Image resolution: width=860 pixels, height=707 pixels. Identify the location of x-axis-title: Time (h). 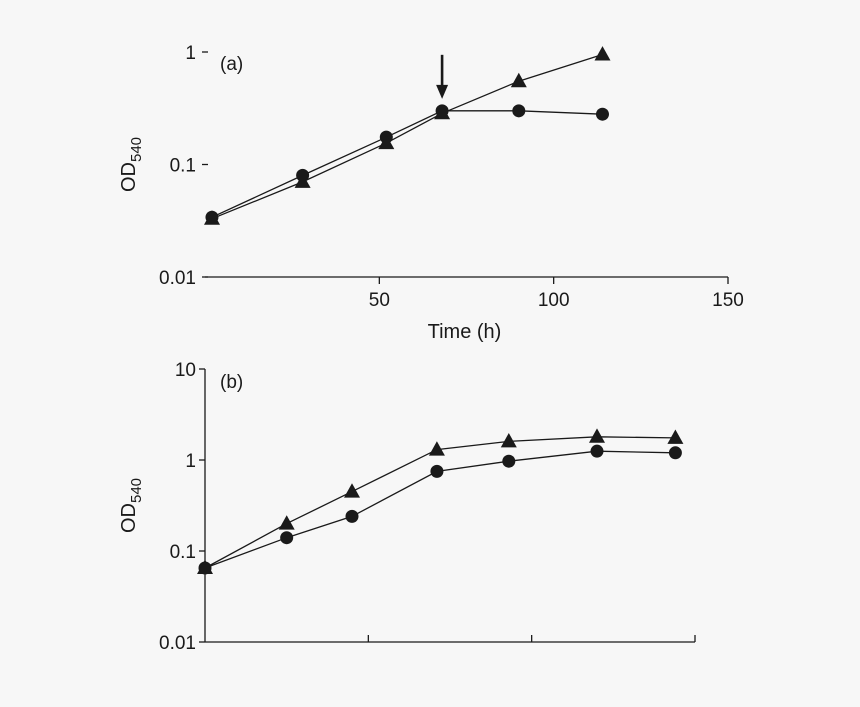
(465, 332).